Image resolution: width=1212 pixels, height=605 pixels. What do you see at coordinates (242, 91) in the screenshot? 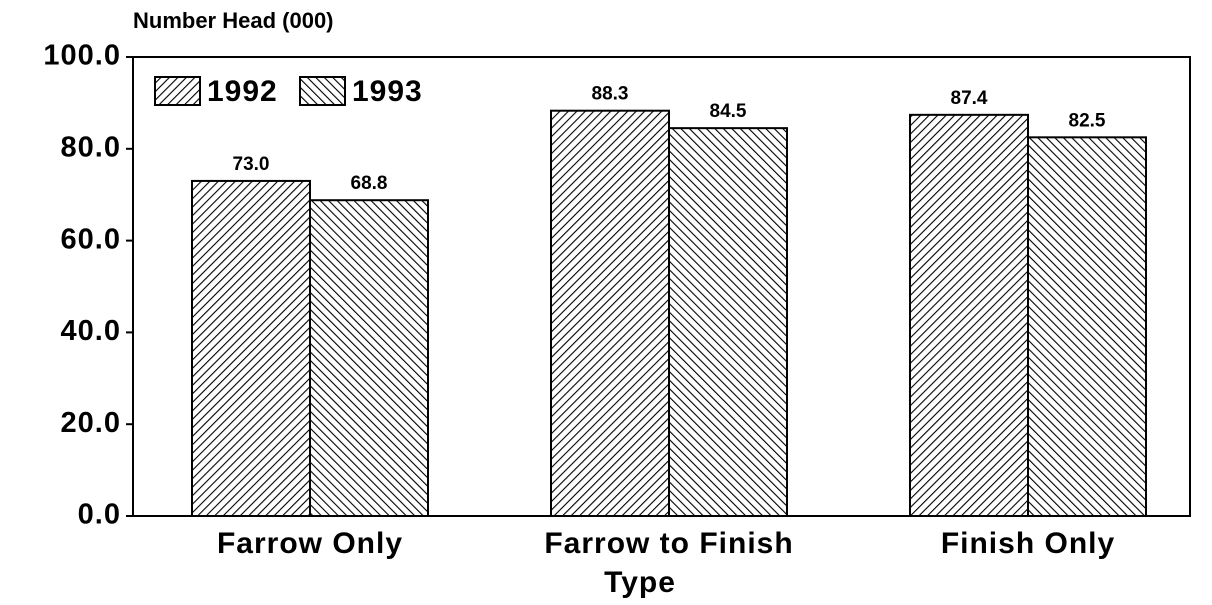
I see `legend-label: 1992` at bounding box center [242, 91].